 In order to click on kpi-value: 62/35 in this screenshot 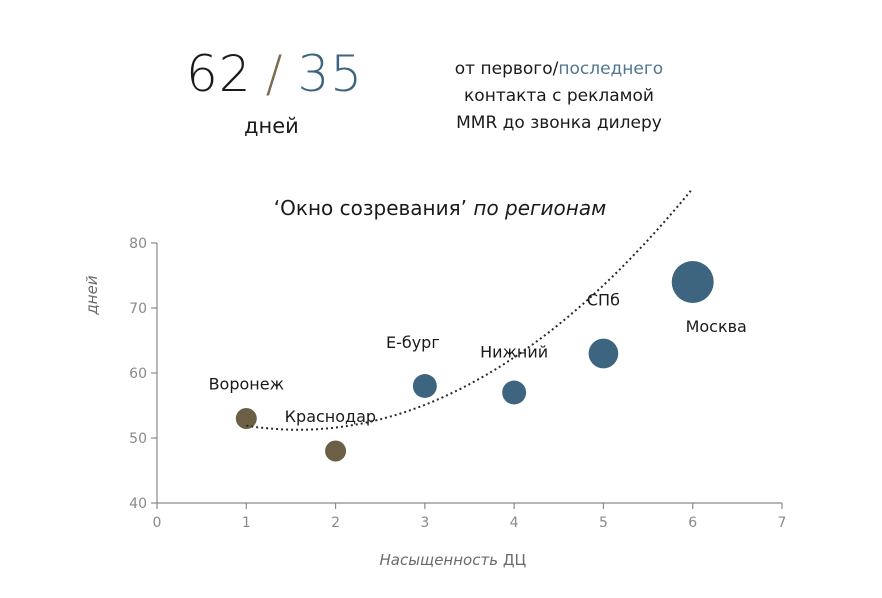, I will do `click(274, 74)`.